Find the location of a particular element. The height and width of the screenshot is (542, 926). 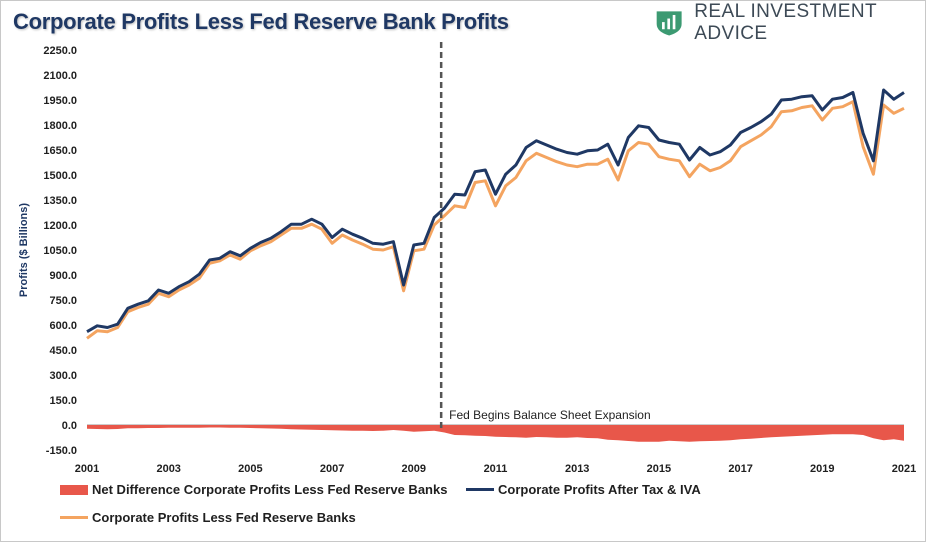

x-tick-label: 2021 is located at coordinates (904, 469).